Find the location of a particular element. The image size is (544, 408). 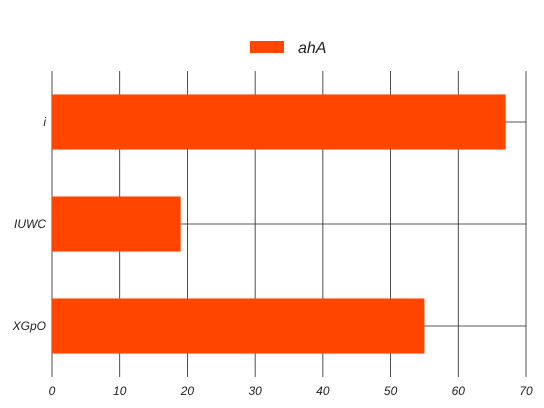

bar-XGpO is located at coordinates (238, 326).